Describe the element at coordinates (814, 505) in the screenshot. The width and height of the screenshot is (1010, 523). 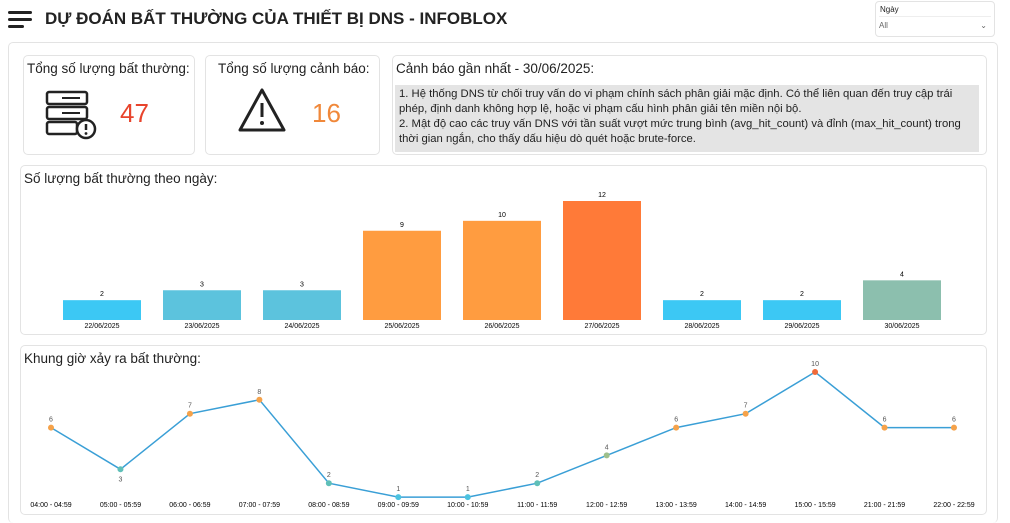
I see `x-tick-label: 15:00 - 15:59` at that location.